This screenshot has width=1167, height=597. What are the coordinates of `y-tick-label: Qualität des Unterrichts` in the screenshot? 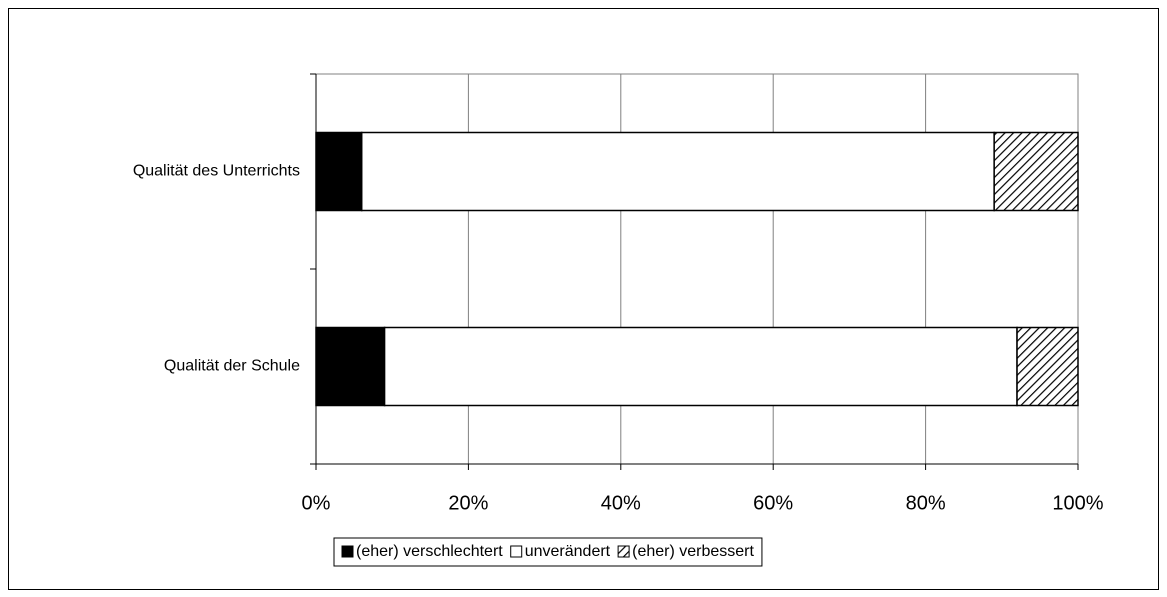 It's located at (216, 171).